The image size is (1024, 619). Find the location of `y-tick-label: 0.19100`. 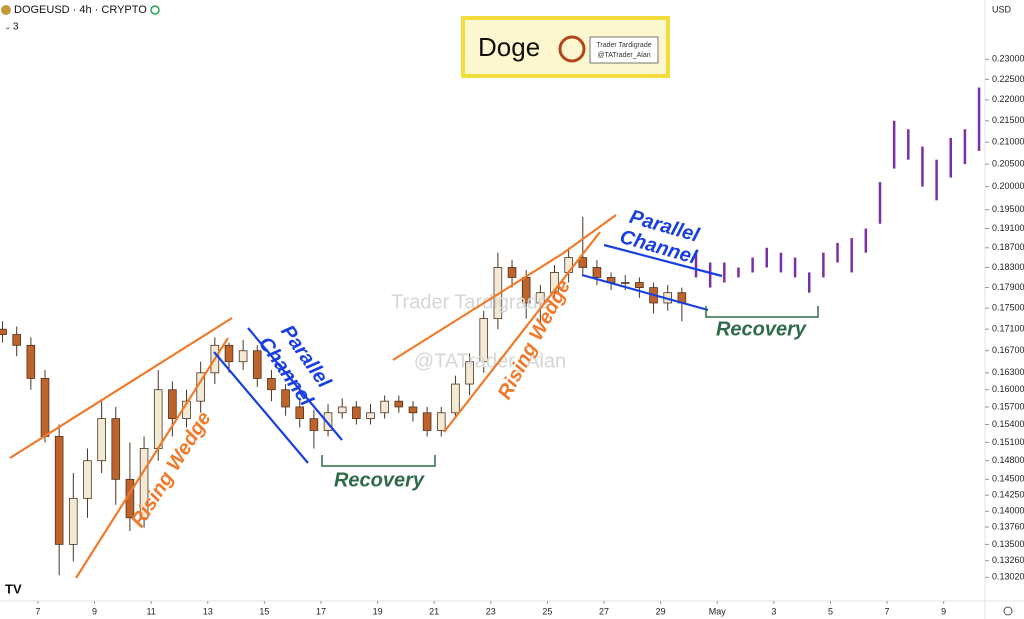

y-tick-label: 0.19100 is located at coordinates (1008, 228).